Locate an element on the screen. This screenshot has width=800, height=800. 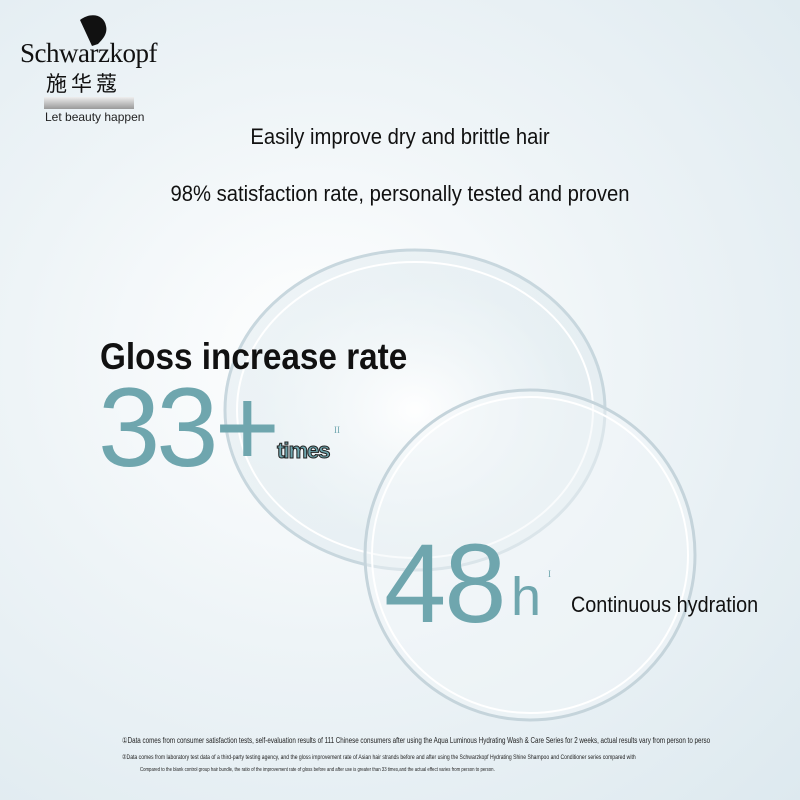
gloss-label: Gloss increase rate is located at coordinates (254, 356).